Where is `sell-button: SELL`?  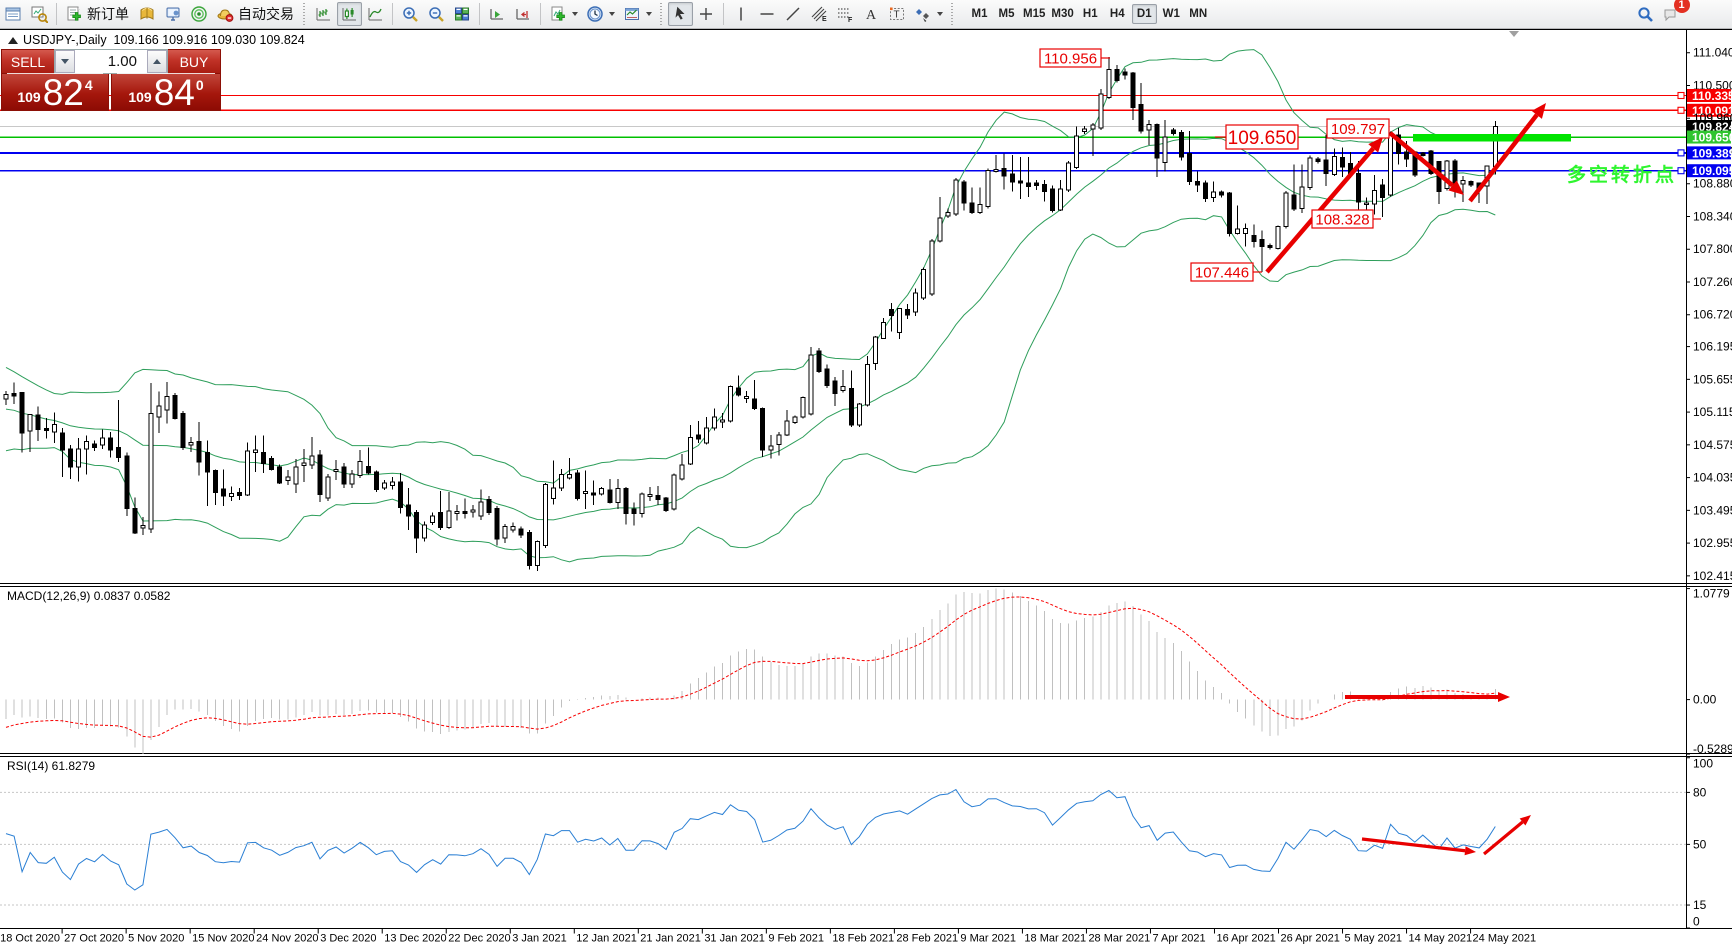 sell-button: SELL is located at coordinates (27, 61).